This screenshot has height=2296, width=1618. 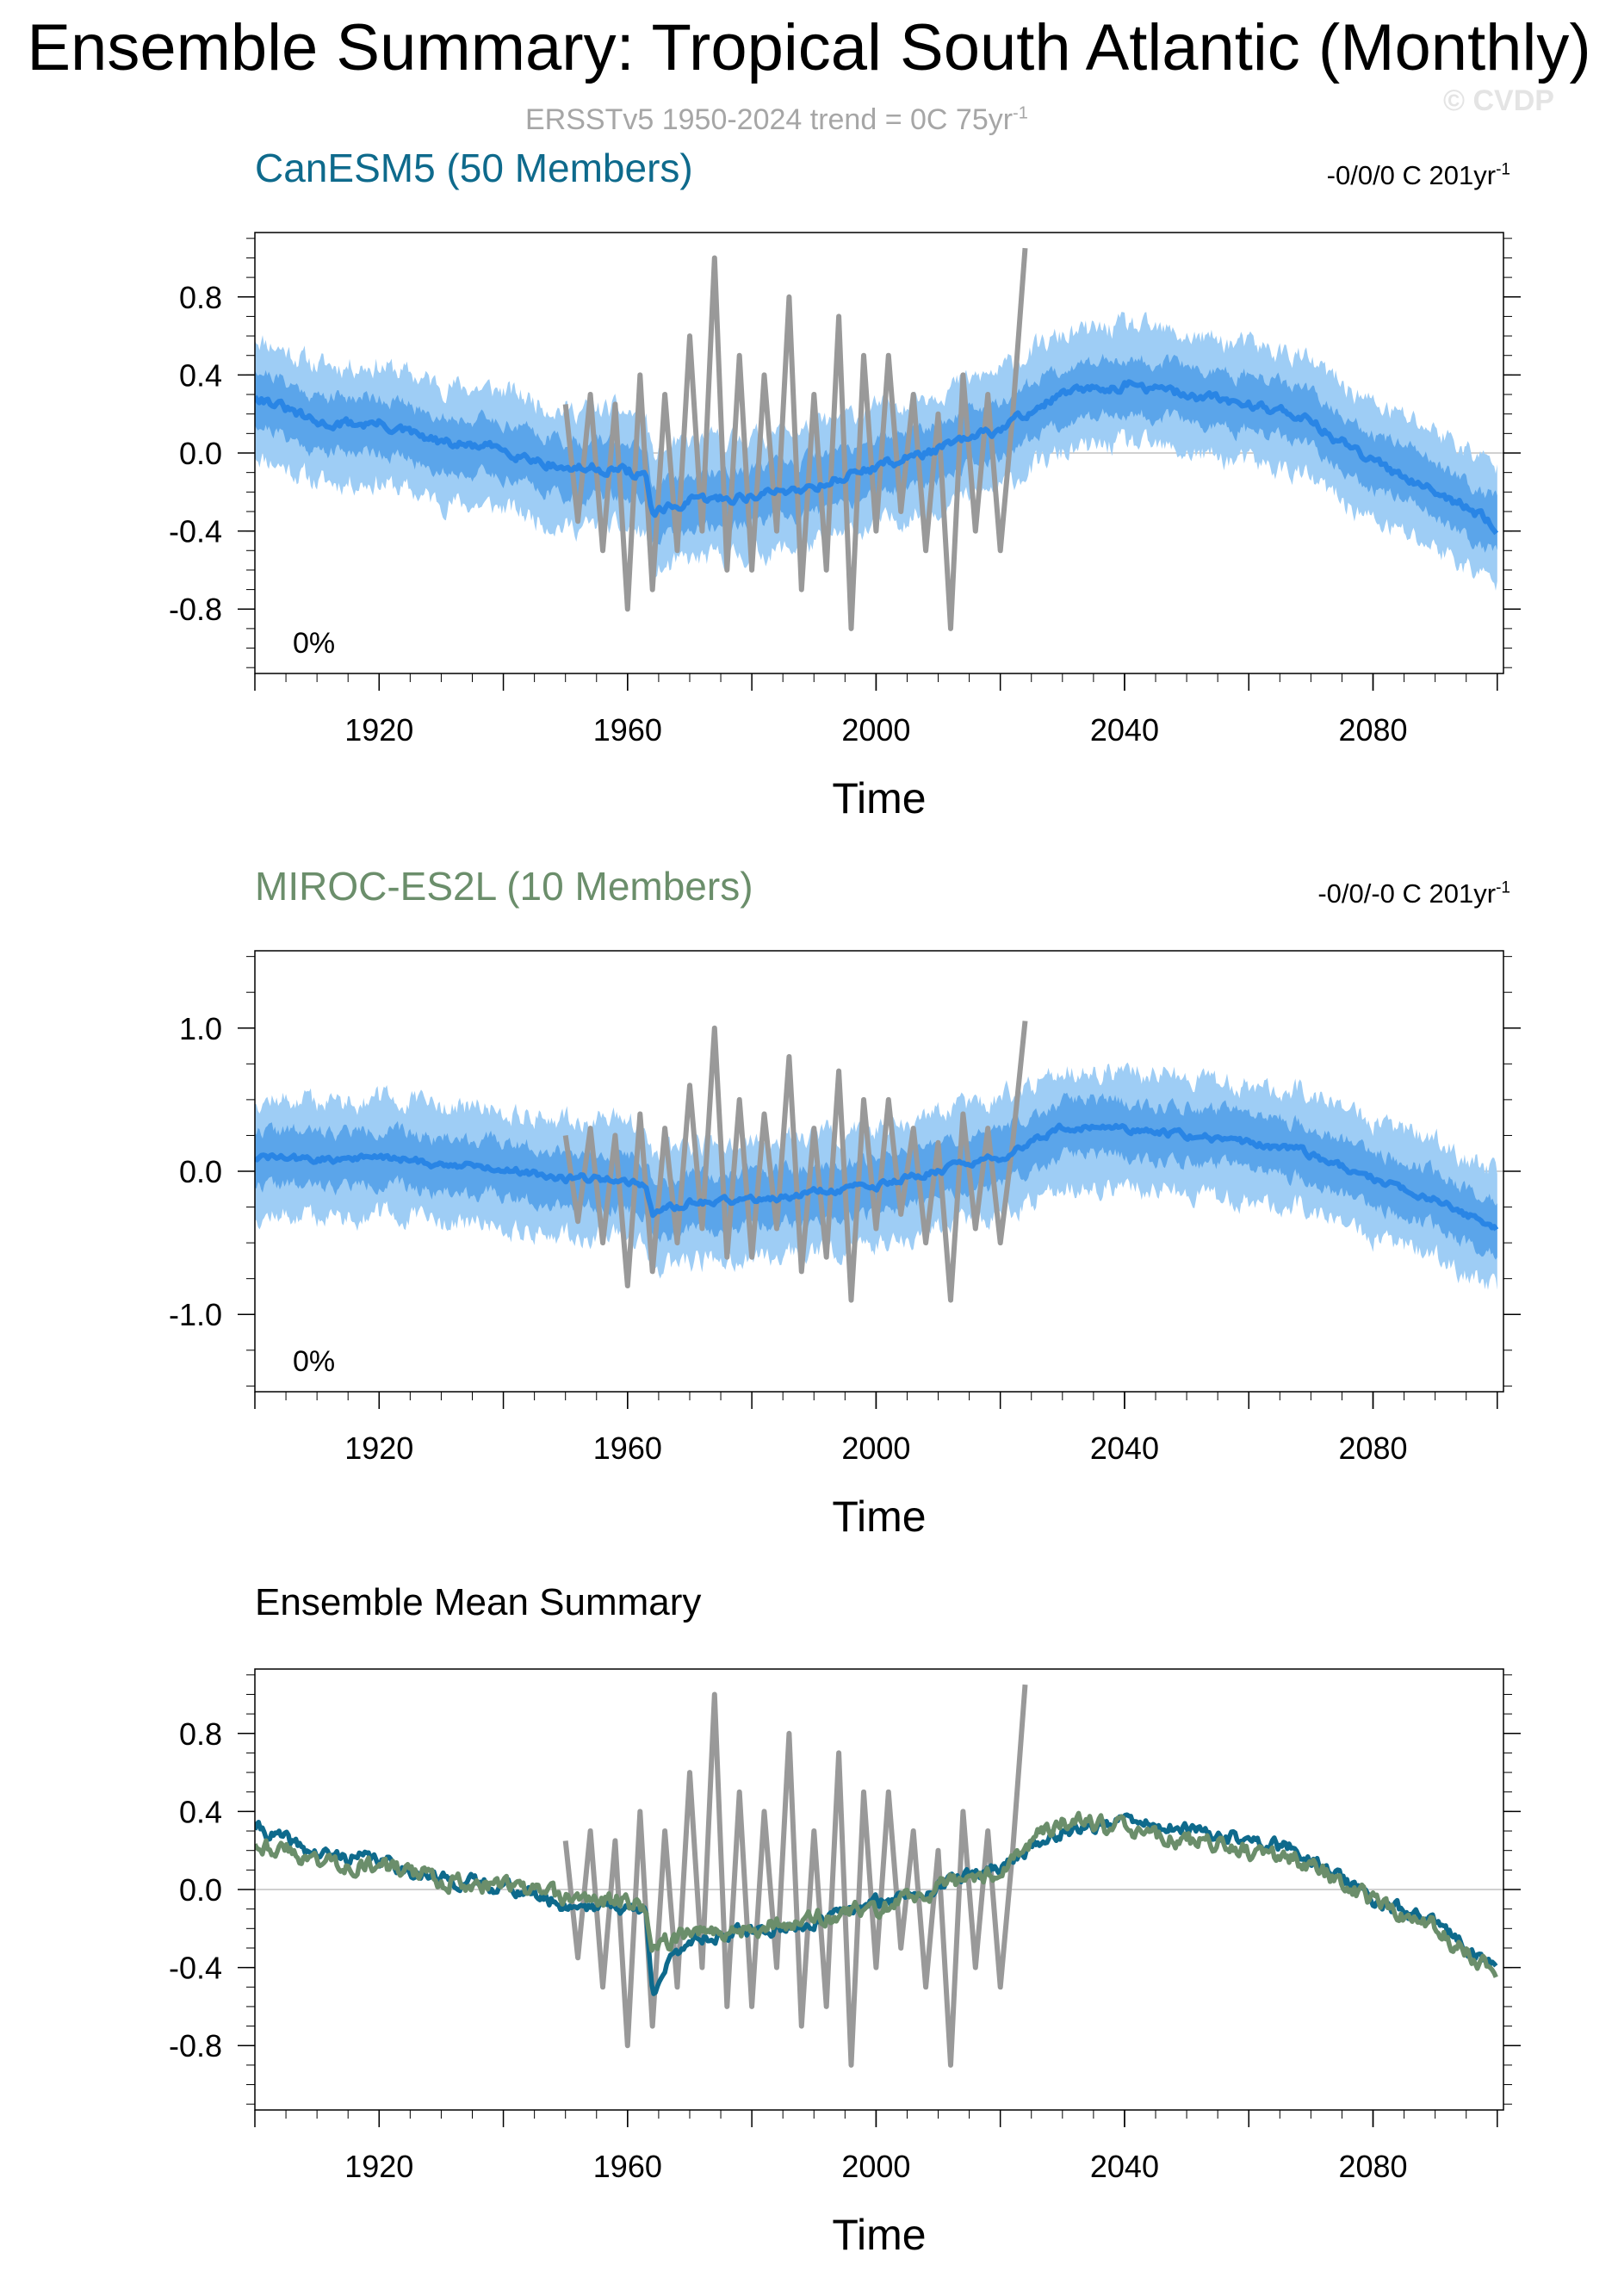 I want to click on summary-panel-title: Ensemble Mean Summary, so click(x=478, y=1602).